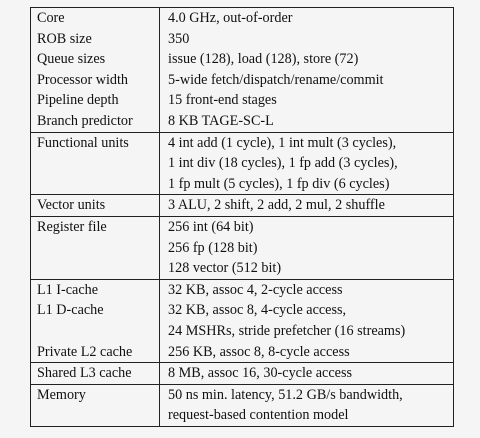 The image size is (480, 438). I want to click on parameter-value: 15 front-end stages, so click(222, 100).